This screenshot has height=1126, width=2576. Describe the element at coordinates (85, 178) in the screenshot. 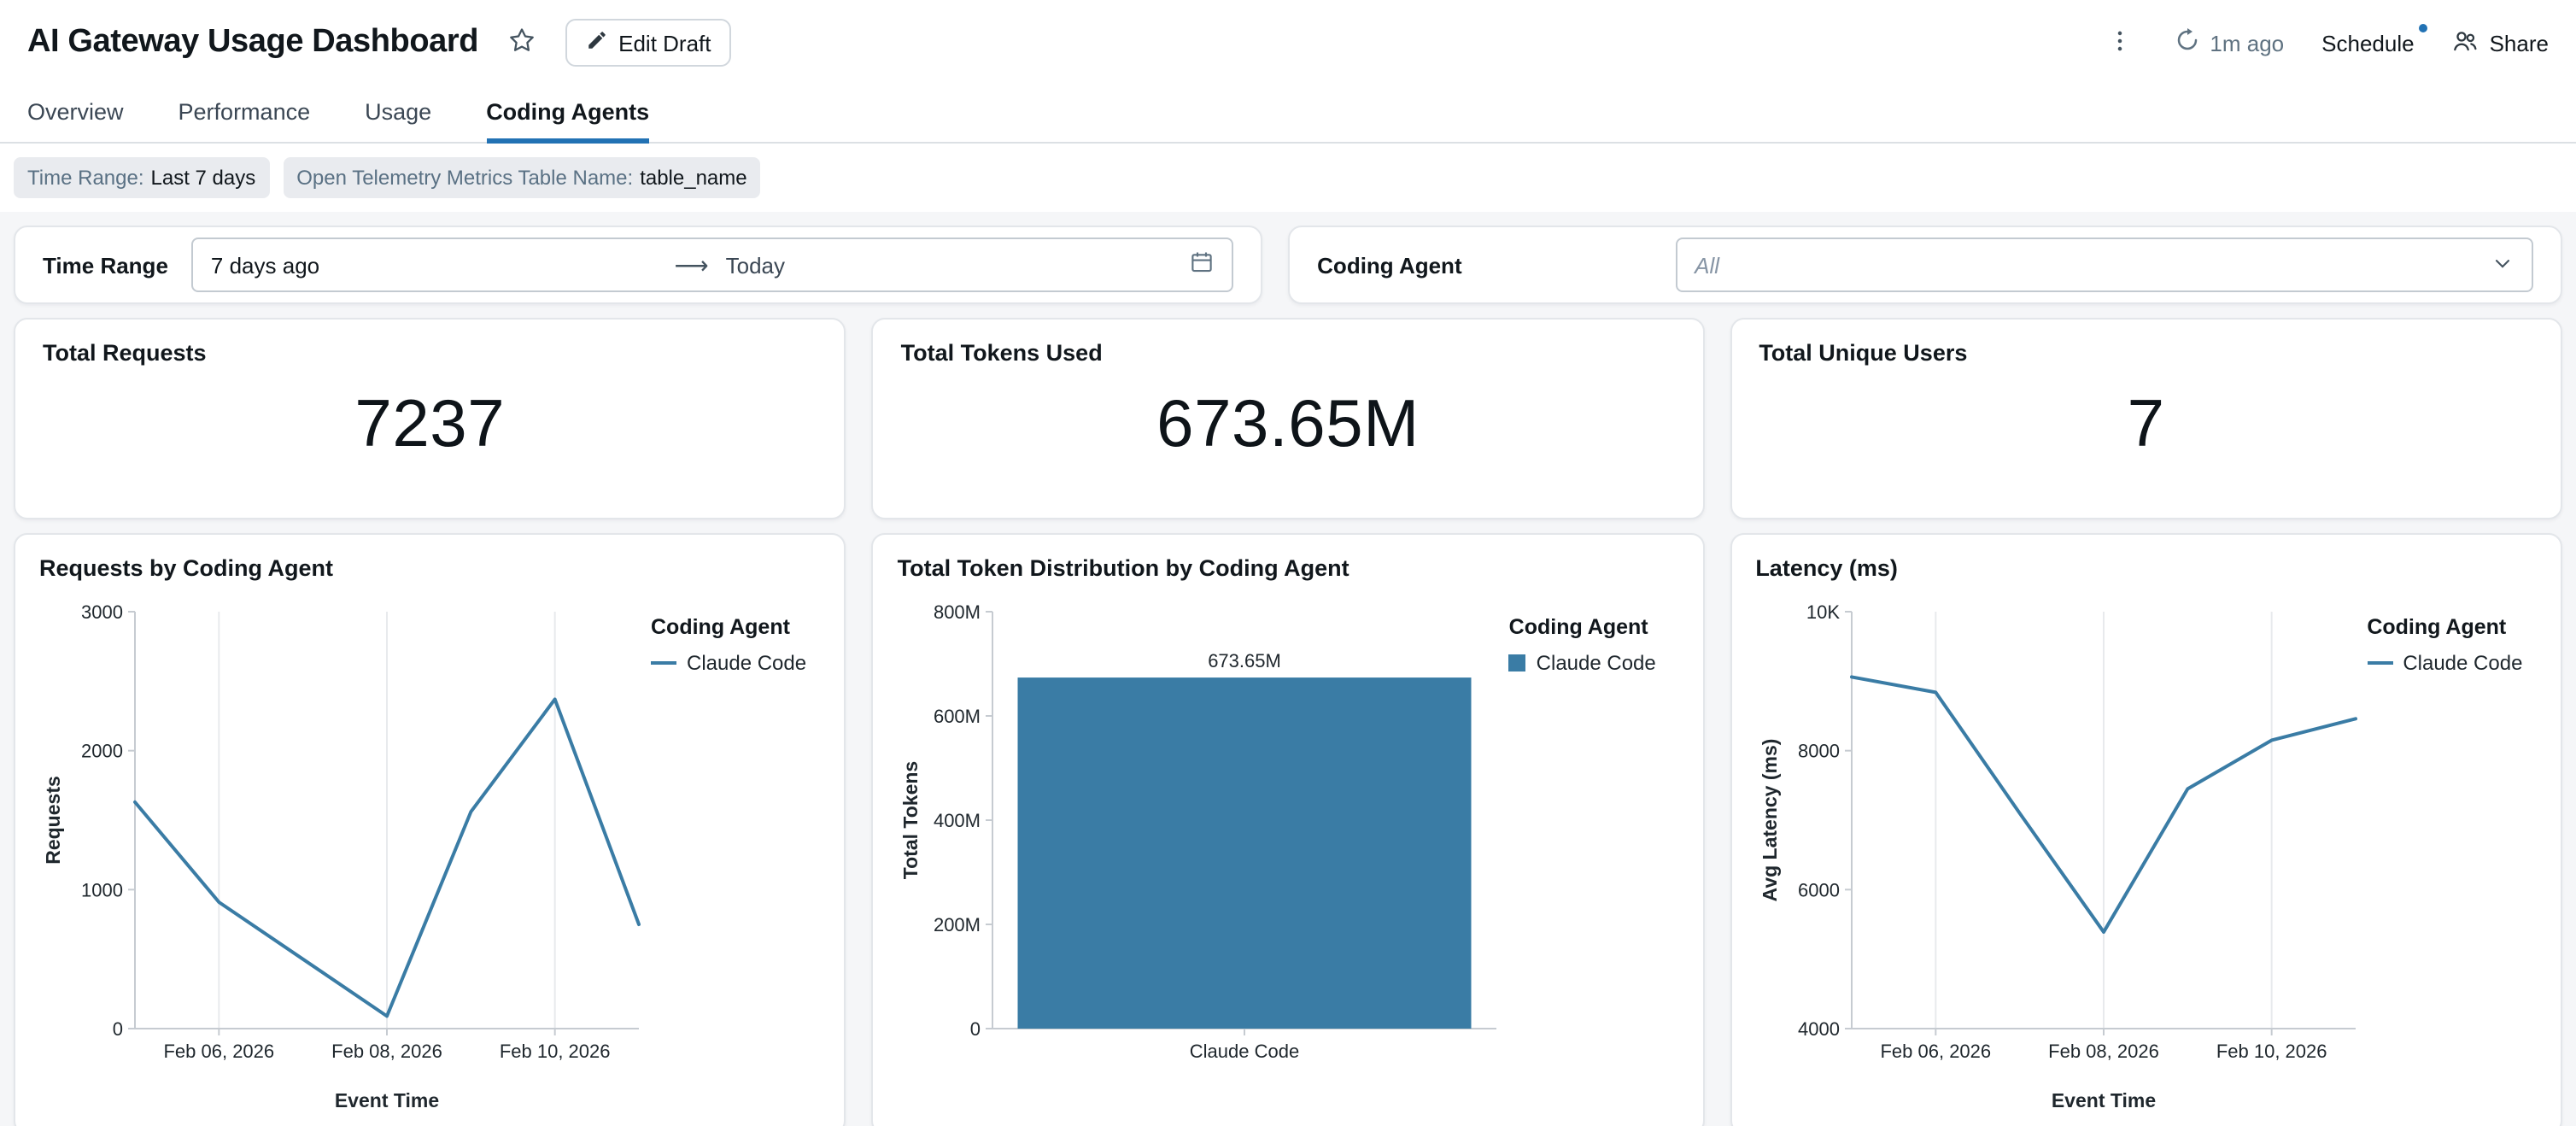

I see `chip-label: Time Range:` at that location.